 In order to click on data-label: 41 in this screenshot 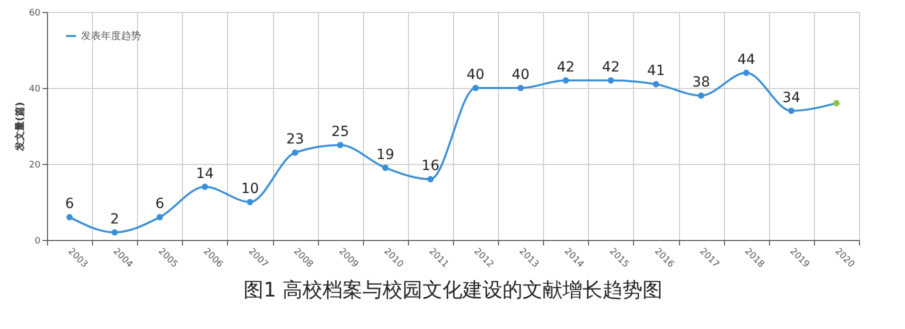, I will do `click(656, 71)`.